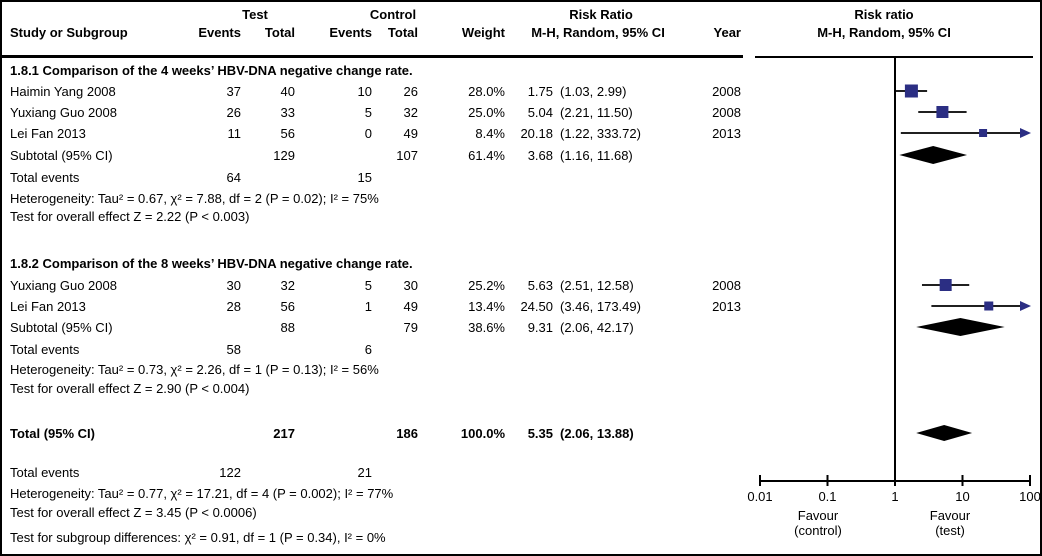 This screenshot has width=1042, height=556. What do you see at coordinates (818, 530) in the screenshot?
I see `favour-left-line2: (control)` at bounding box center [818, 530].